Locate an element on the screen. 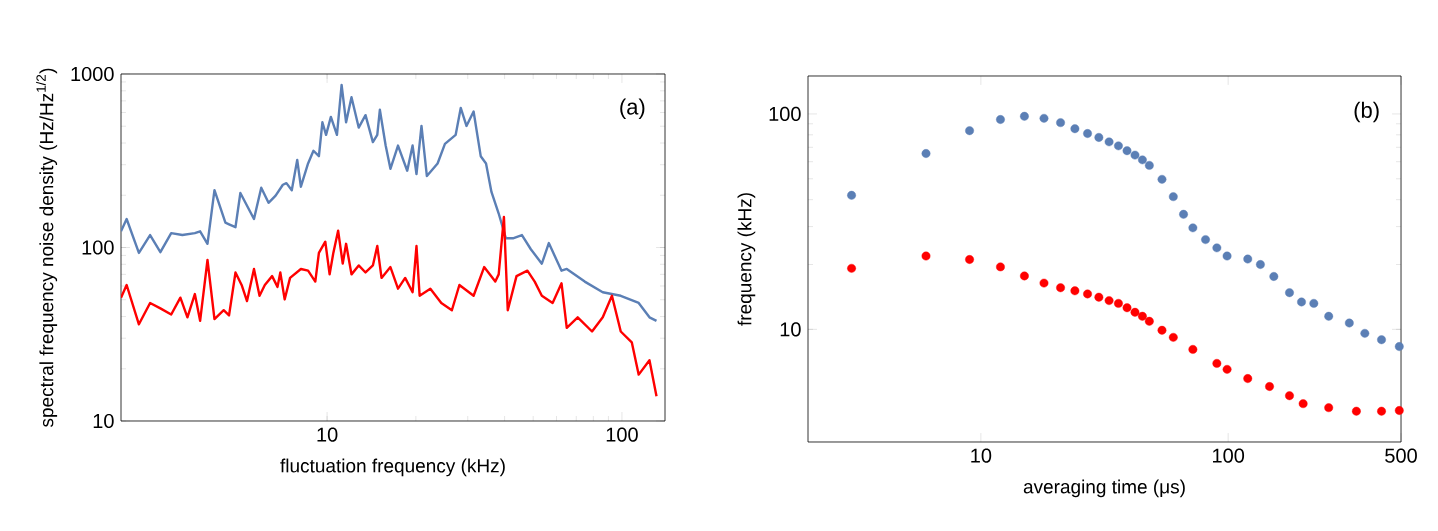  y-tick-label: 100 is located at coordinates (98, 247).